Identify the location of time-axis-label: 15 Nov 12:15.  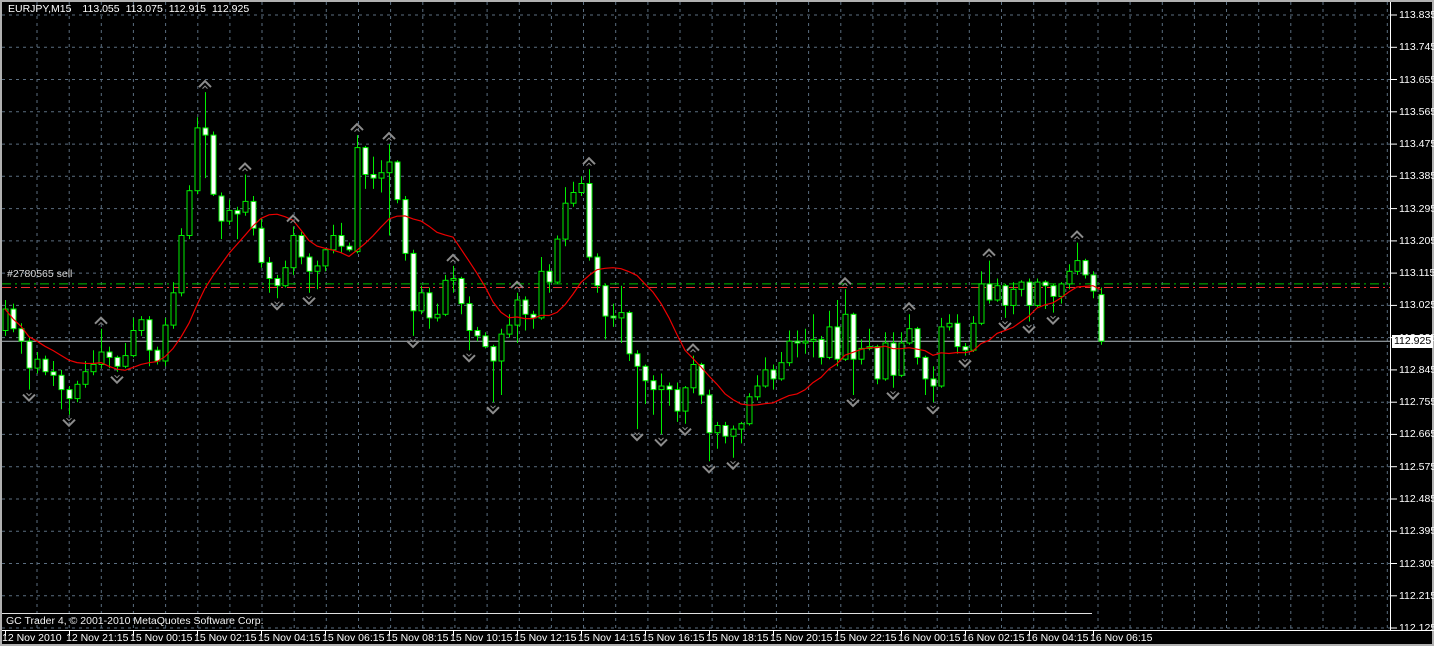
(545, 638).